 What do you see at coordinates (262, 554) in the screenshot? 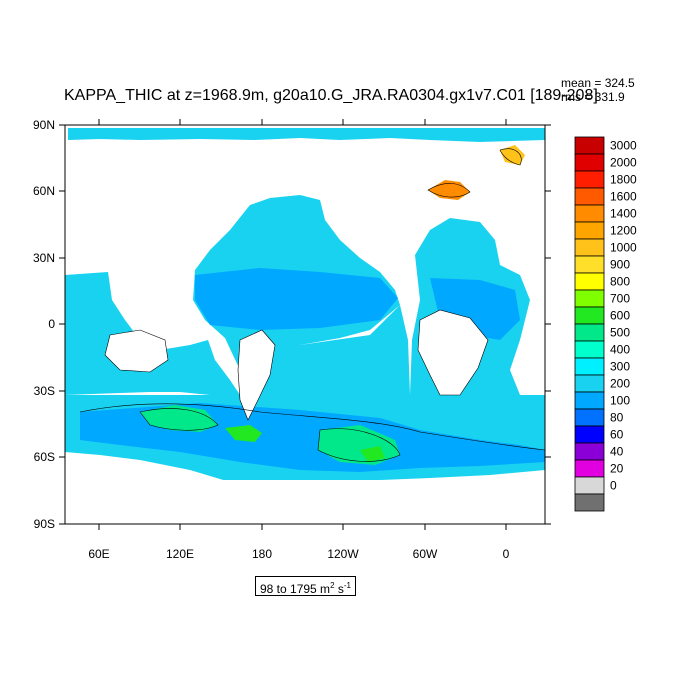
I see `lon-label-180: 180` at bounding box center [262, 554].